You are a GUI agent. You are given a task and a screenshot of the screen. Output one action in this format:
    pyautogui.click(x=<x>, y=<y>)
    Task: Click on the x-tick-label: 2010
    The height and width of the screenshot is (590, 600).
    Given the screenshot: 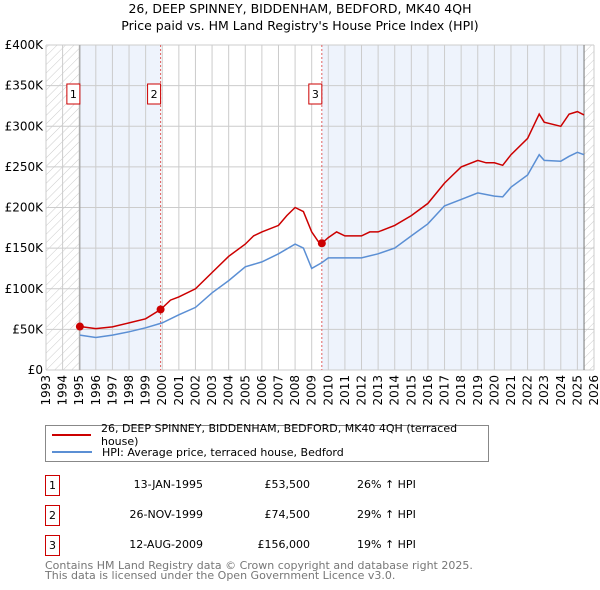 What is the action you would take?
    pyautogui.click(x=328, y=390)
    